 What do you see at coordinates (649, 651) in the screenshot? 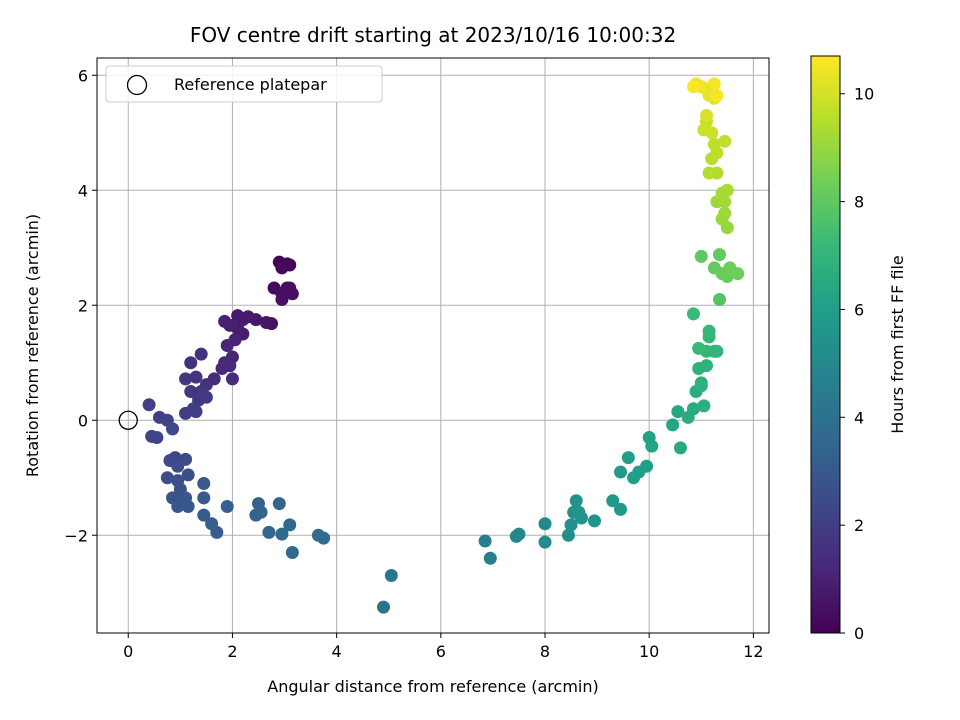
I see `x-tick-label: 10` at bounding box center [649, 651].